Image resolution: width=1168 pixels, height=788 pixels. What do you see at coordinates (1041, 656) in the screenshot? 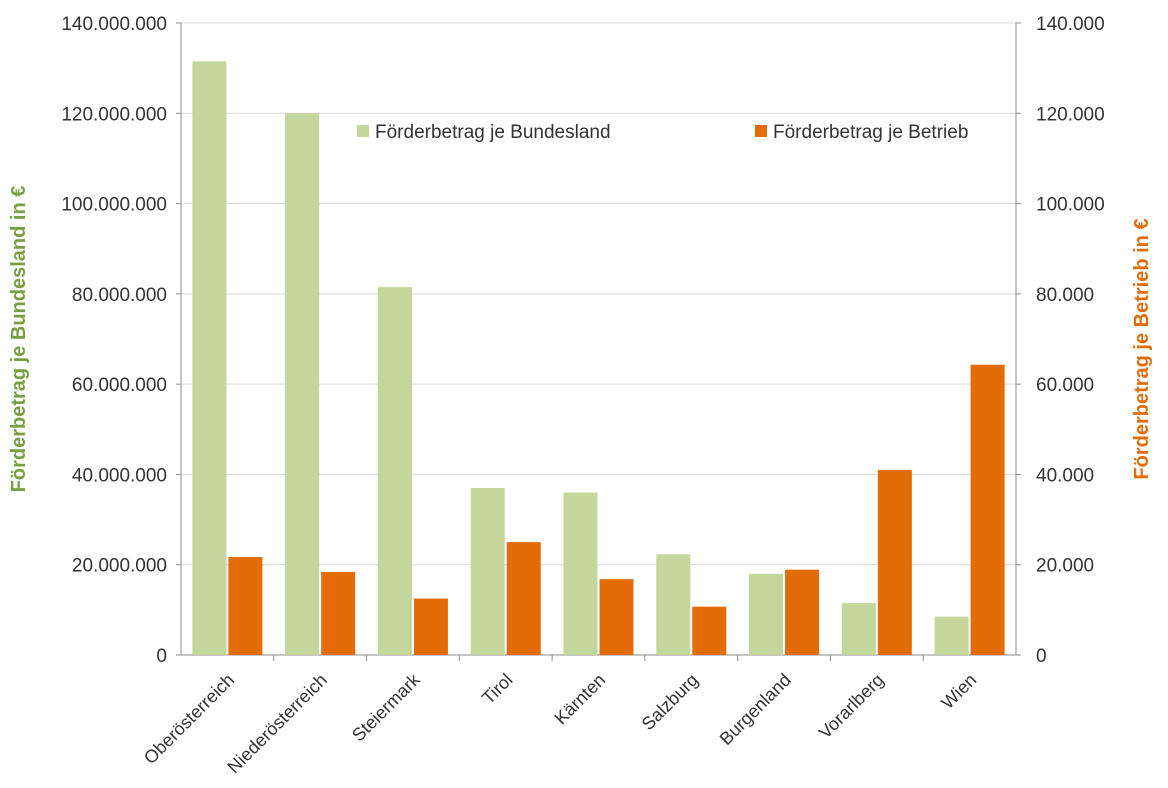
I see `right-tick-label: 0` at bounding box center [1041, 656].